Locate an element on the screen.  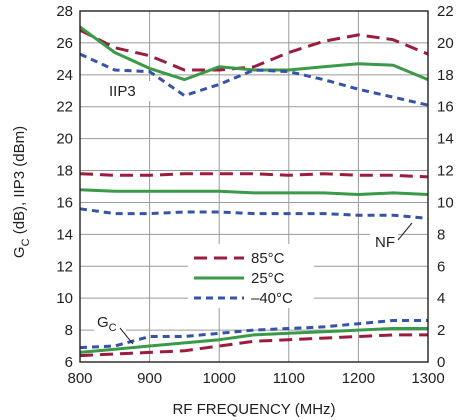
y-tick-right-6: 12 is located at coordinates (445, 171).